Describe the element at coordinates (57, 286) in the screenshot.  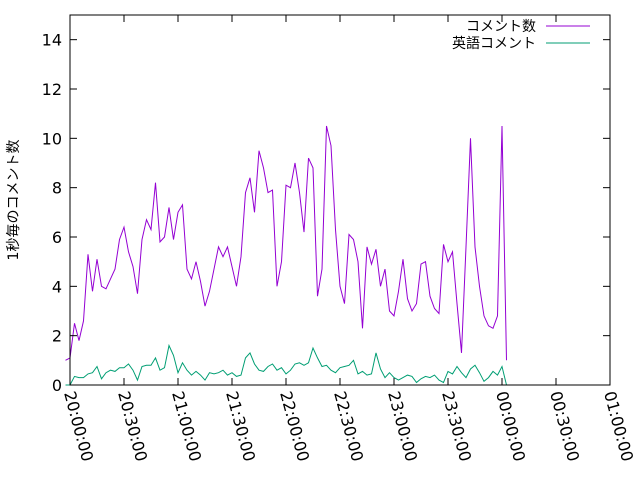
I see `y-tick-label: 4` at that location.